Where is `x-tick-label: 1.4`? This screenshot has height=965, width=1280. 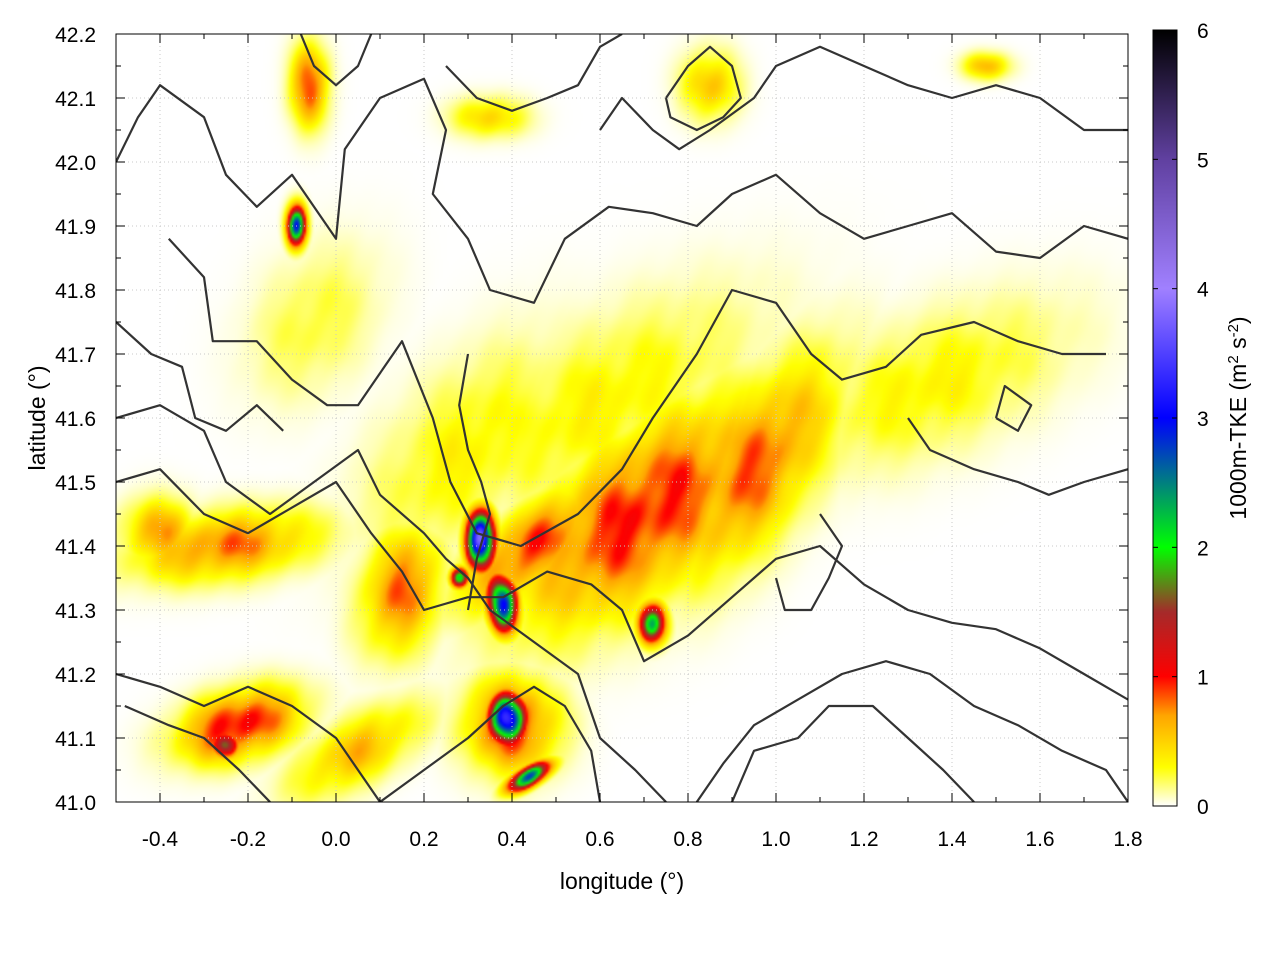
x-tick-label: 1.4 is located at coordinates (952, 839).